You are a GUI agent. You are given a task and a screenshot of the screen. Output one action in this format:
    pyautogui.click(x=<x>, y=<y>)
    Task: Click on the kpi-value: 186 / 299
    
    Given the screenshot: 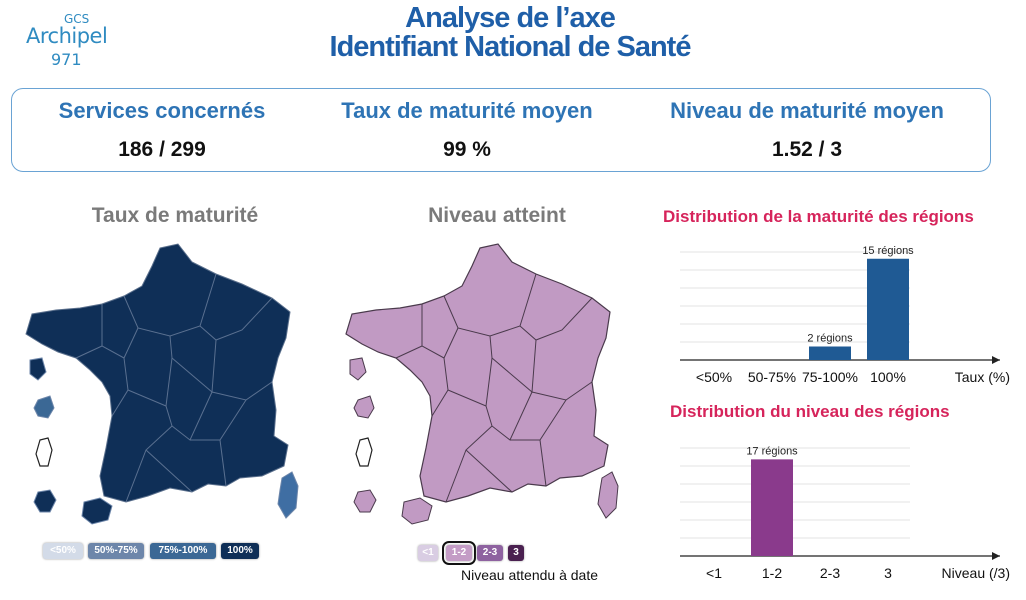 What is the action you would take?
    pyautogui.click(x=162, y=149)
    